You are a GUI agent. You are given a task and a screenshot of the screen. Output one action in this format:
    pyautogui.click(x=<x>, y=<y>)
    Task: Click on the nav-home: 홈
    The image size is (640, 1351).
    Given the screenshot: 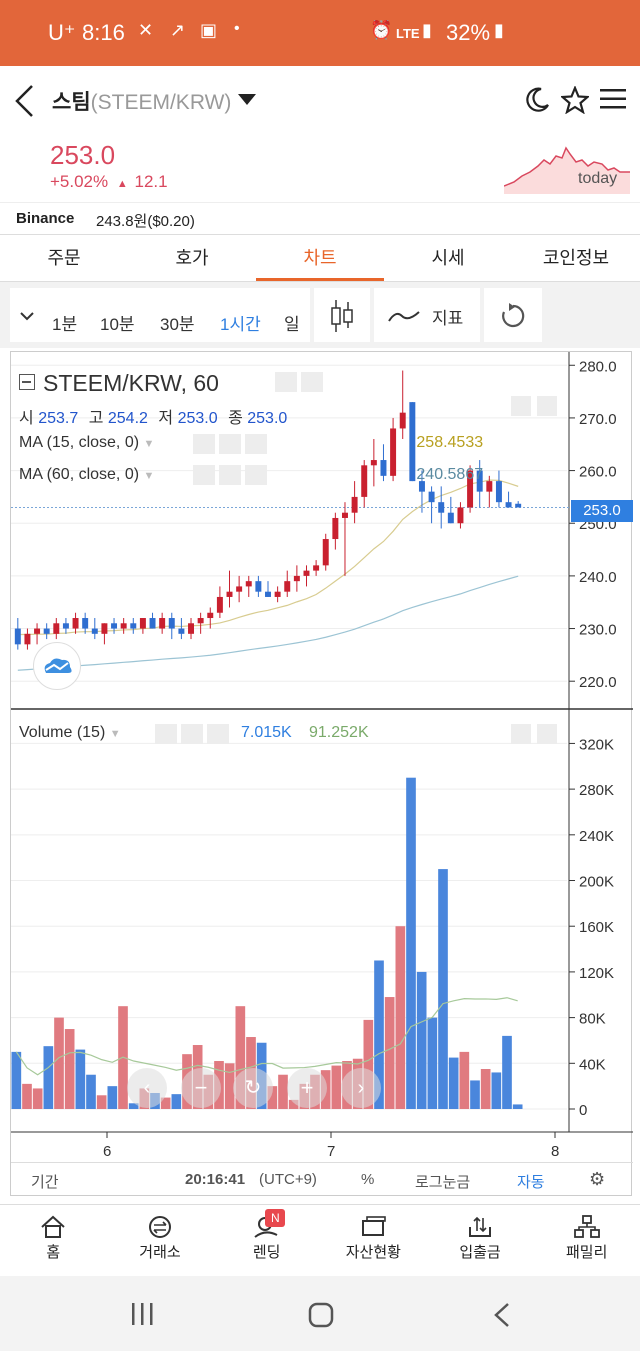 What is the action you would take?
    pyautogui.click(x=53, y=1240)
    